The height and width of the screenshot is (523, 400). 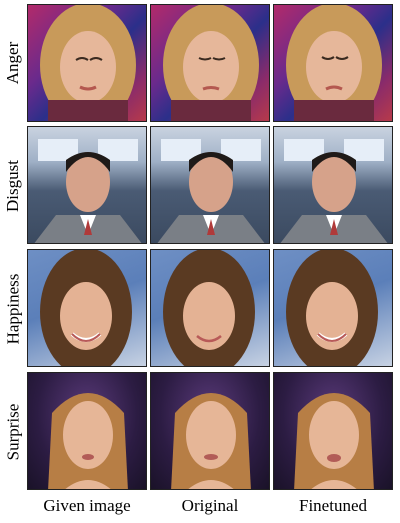 What do you see at coordinates (12, 186) in the screenshot?
I see `row-label-disgust: Disgust` at bounding box center [12, 186].